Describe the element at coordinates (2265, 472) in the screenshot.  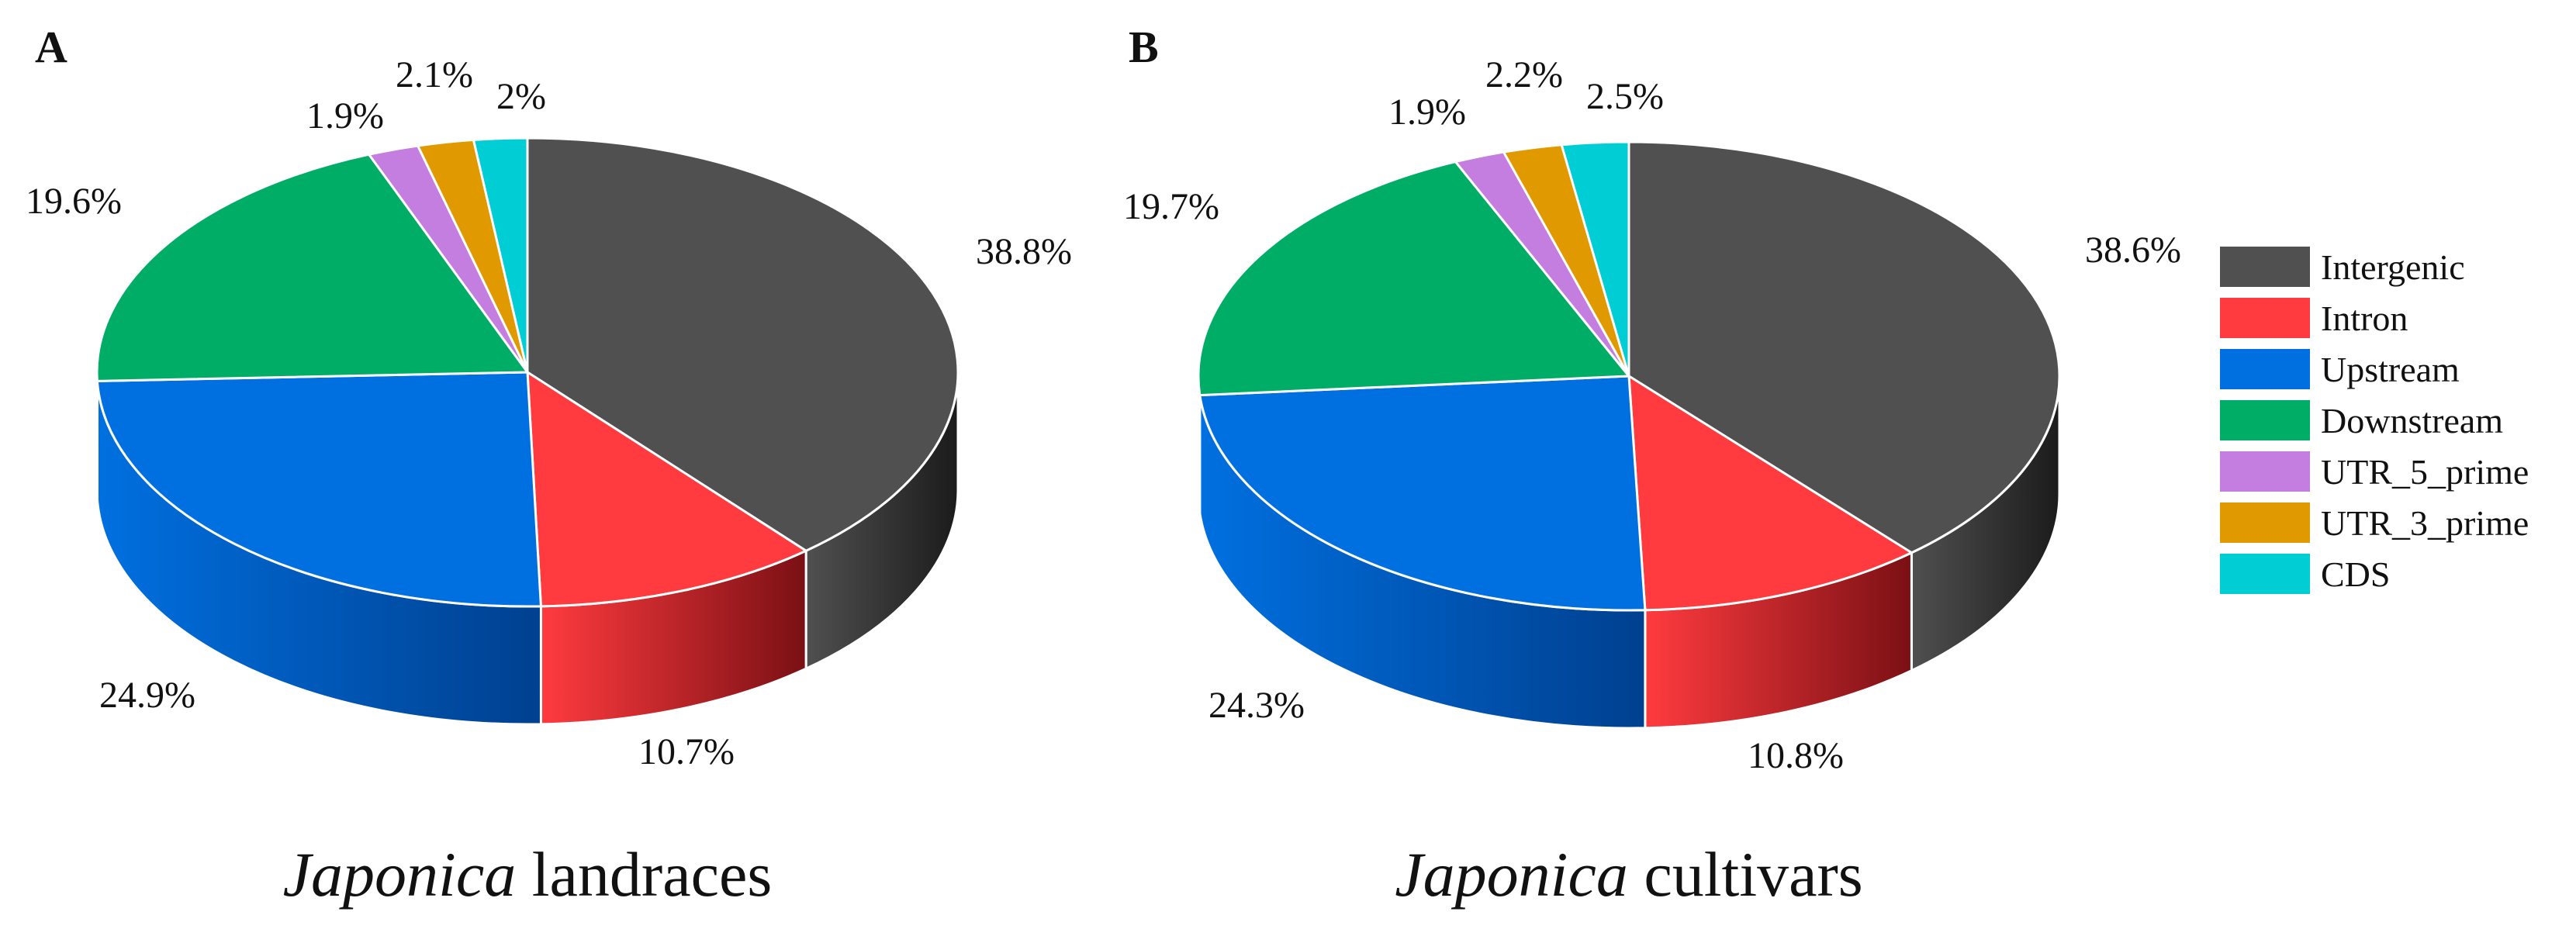
I see `legend-swatch-utr-5-prime` at that location.